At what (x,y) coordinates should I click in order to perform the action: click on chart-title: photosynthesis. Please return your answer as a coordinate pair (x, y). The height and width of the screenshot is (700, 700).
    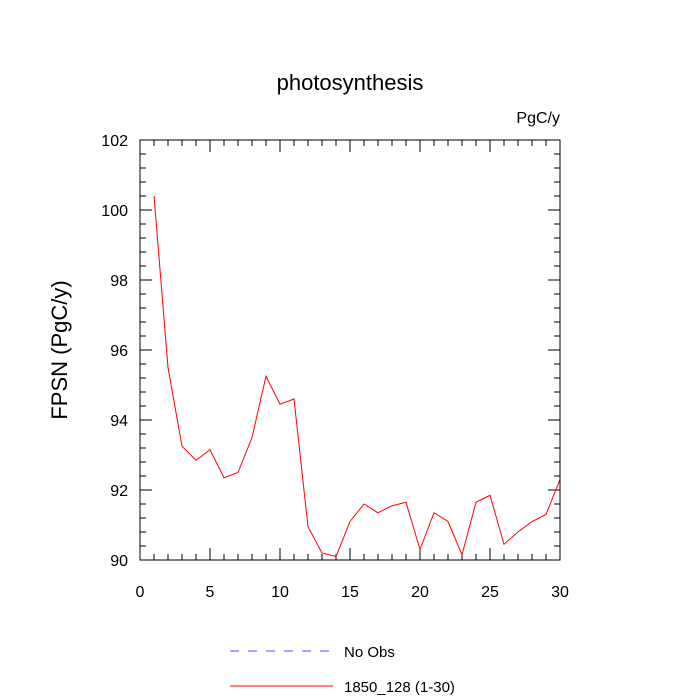
    Looking at the image, I should click on (350, 82).